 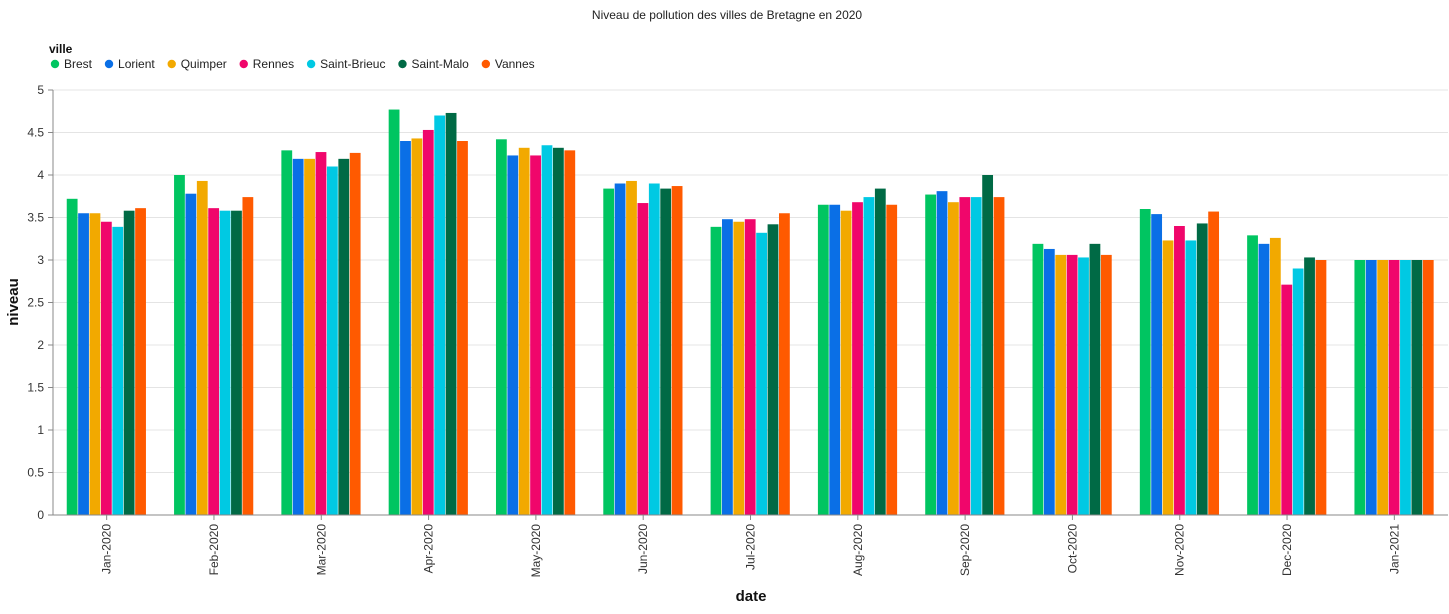 I want to click on legend-label-6: Vannes, so click(x=515, y=64).